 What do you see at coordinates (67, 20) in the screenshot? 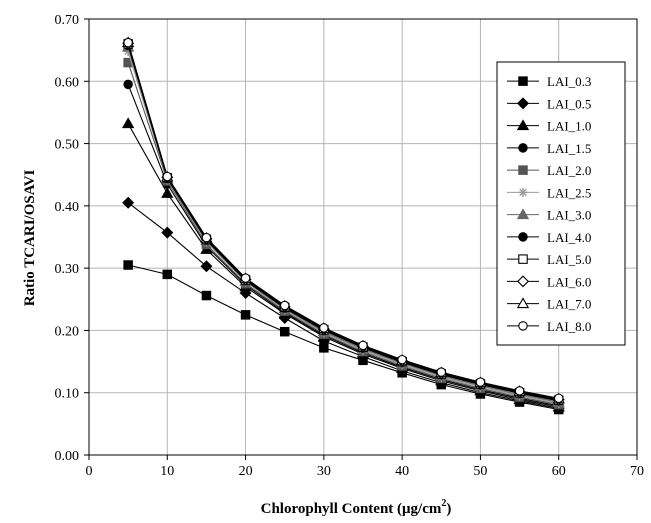
I see `y-tick-label: 0.70` at bounding box center [67, 20].